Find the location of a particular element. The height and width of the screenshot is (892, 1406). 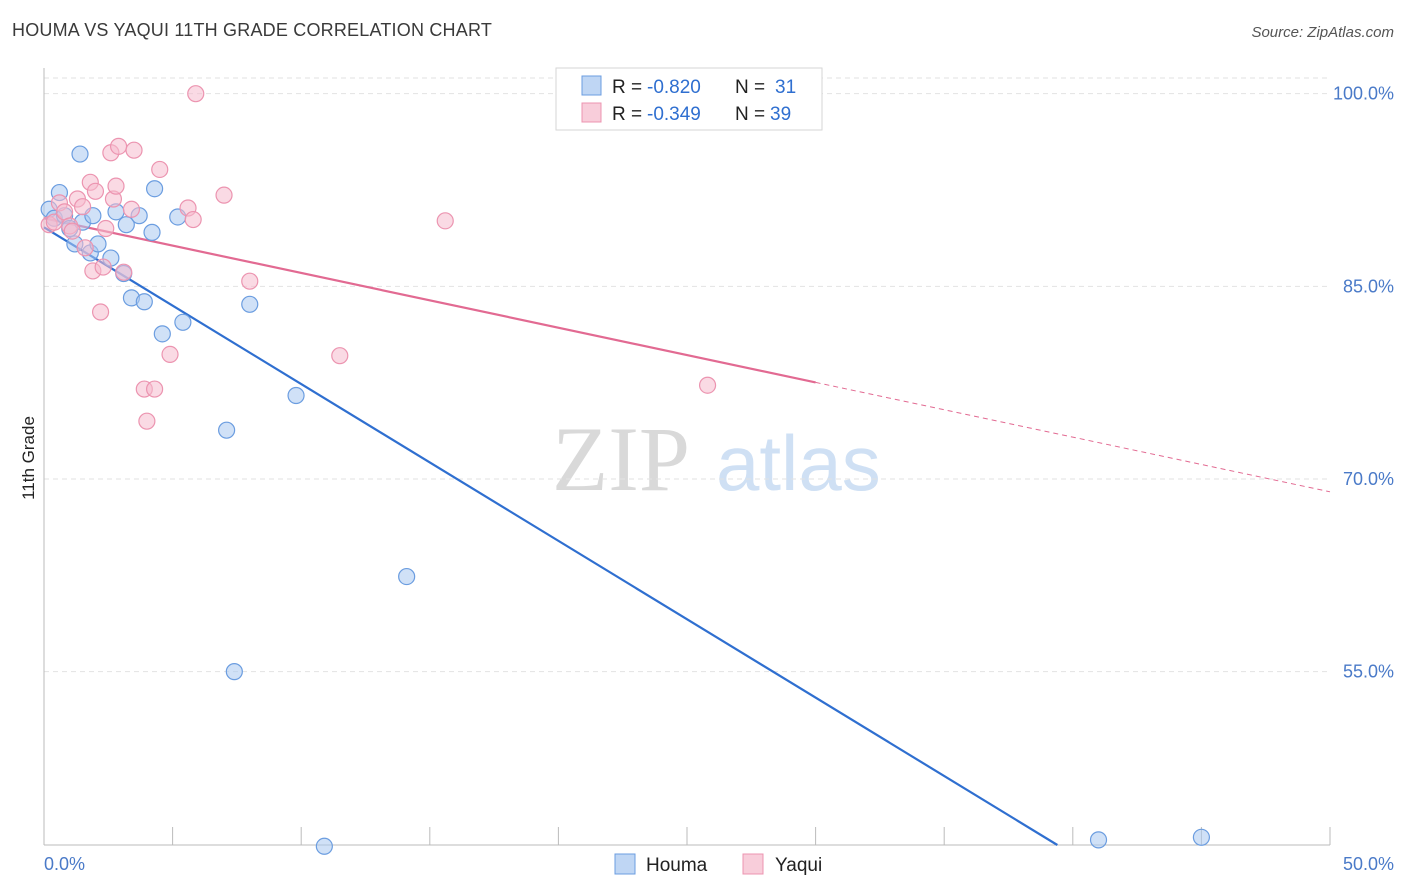

watermark-zip: ZIP is located at coordinates (621, 459).